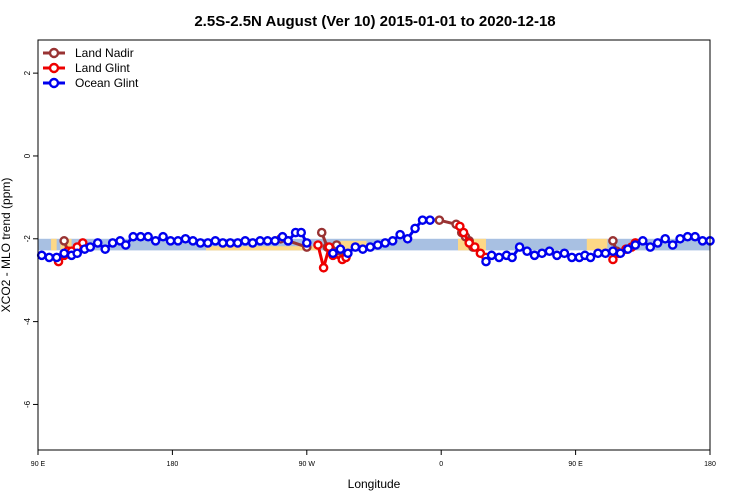 Image resolution: width=750 pixels, height=500 pixels. What do you see at coordinates (173, 464) in the screenshot?
I see `x-tick-label: 180` at bounding box center [173, 464].